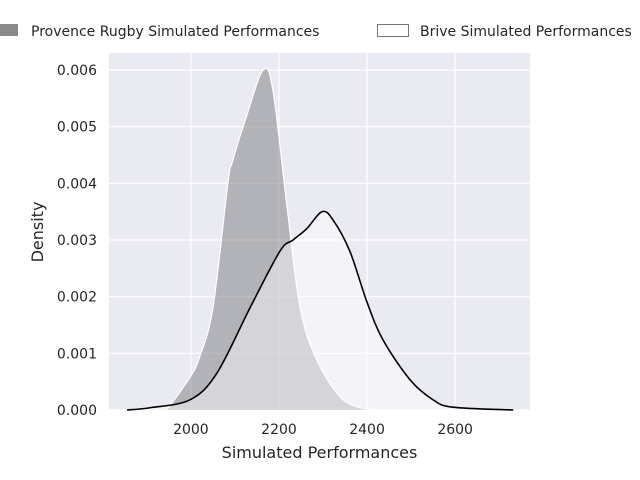 The image size is (640, 480). Describe the element at coordinates (367, 430) in the screenshot. I see `x-tick-label: 2400` at that location.